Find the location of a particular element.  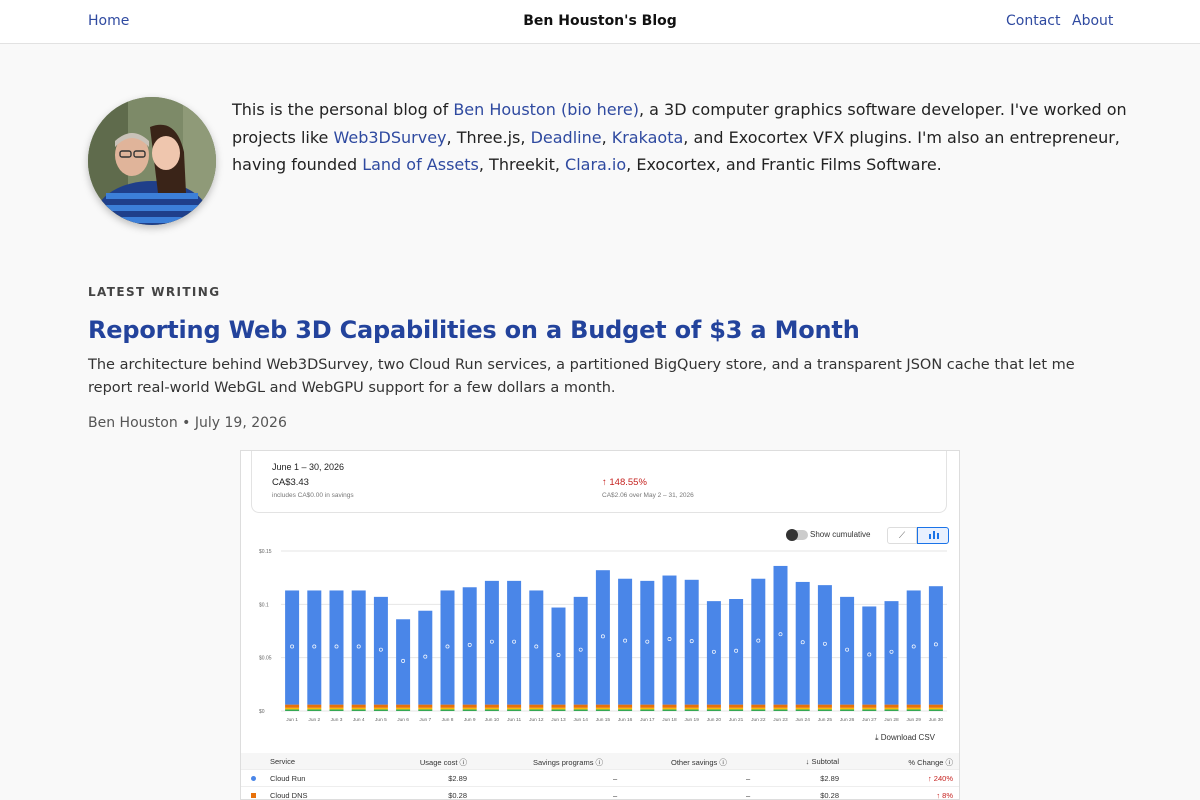

service-name: Cloud DNS is located at coordinates (289, 795).